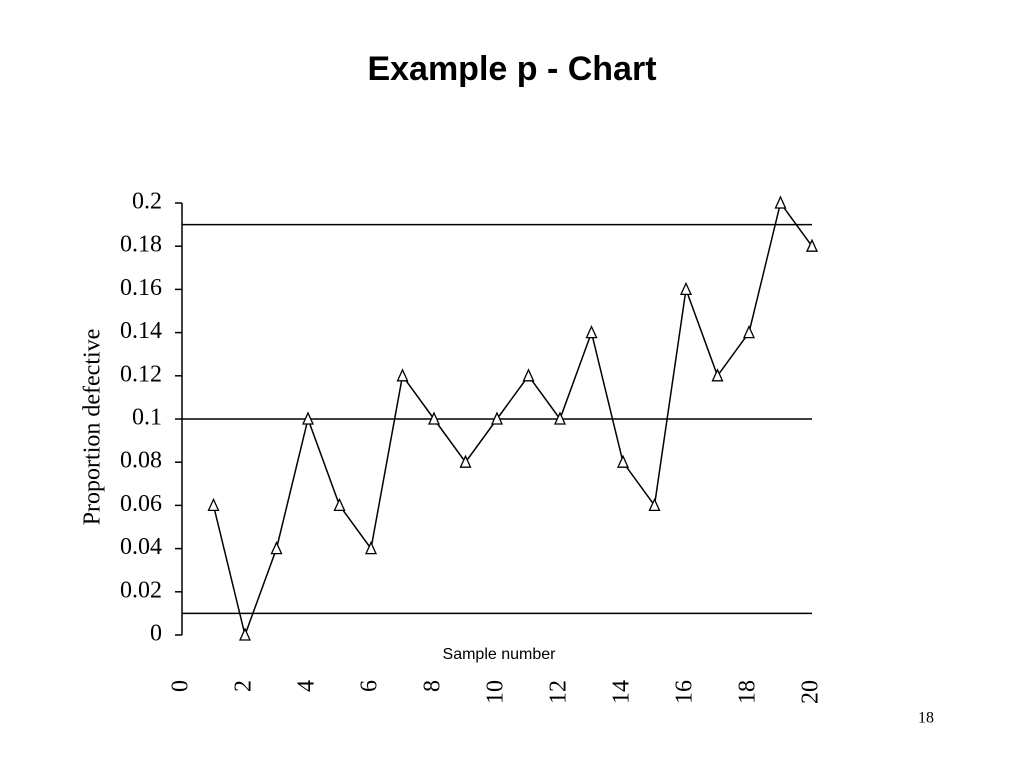  What do you see at coordinates (926, 718) in the screenshot?
I see `page-number: 18` at bounding box center [926, 718].